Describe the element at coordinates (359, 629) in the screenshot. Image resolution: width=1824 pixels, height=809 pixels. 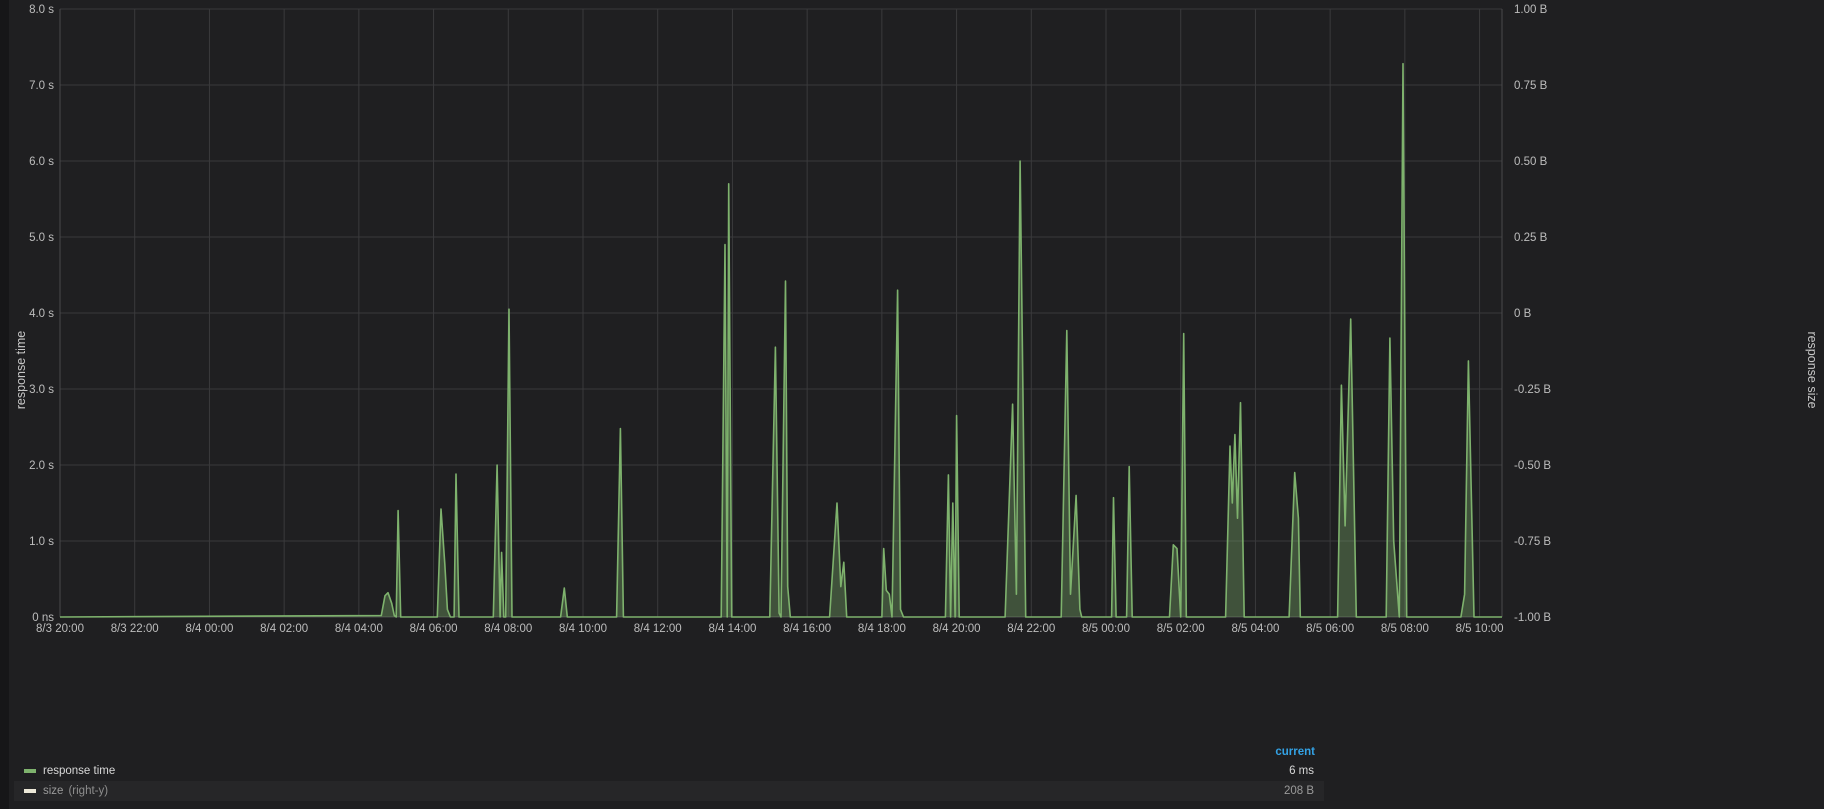
I see `x-tick-label: 8/4 04:00` at that location.